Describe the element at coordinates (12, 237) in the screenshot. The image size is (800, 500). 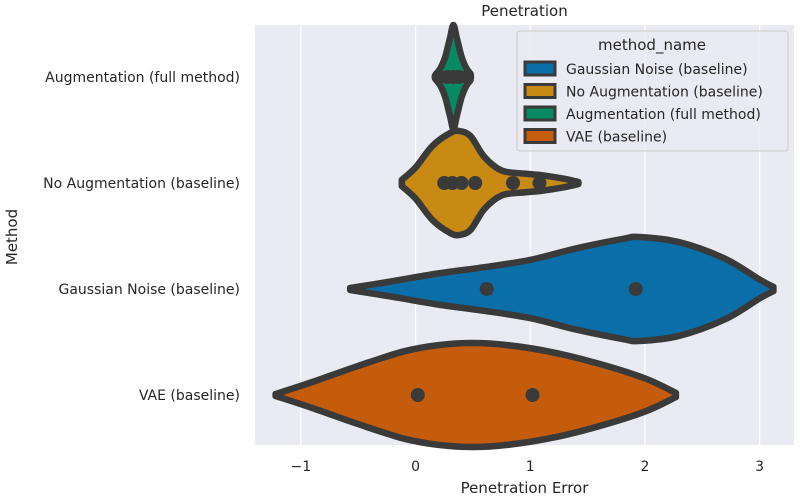
I see `y-axis-label: Method` at that location.